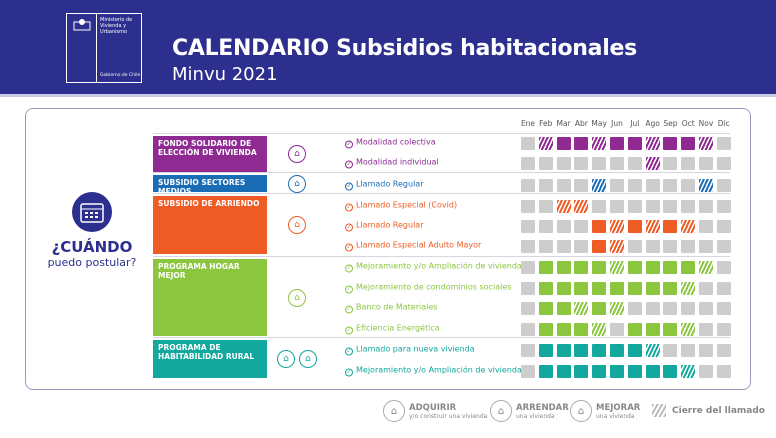  I want to click on legend-arrendar: ⌂ ARRENDAR una vivienda, so click(529, 411).